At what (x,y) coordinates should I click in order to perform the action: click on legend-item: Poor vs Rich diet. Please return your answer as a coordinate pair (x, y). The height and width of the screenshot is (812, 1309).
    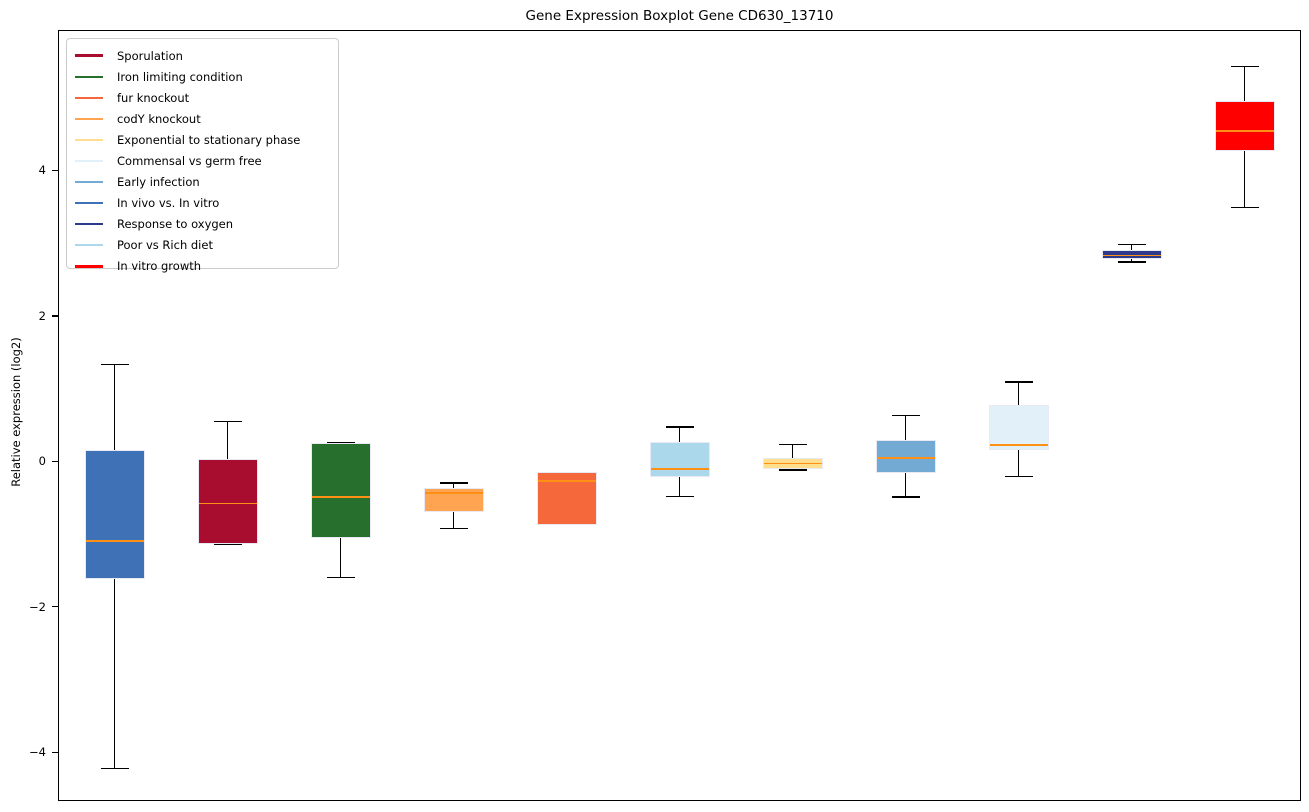
    Looking at the image, I should click on (206, 245).